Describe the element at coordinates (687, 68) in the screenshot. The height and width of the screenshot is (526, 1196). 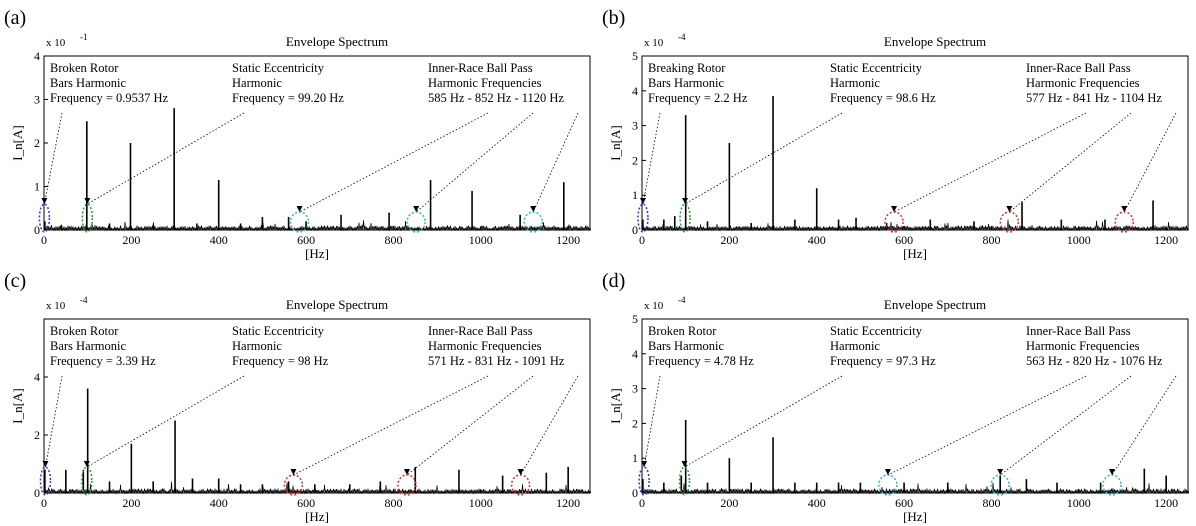
I see `annotation-text: Breaking Rotor` at that location.